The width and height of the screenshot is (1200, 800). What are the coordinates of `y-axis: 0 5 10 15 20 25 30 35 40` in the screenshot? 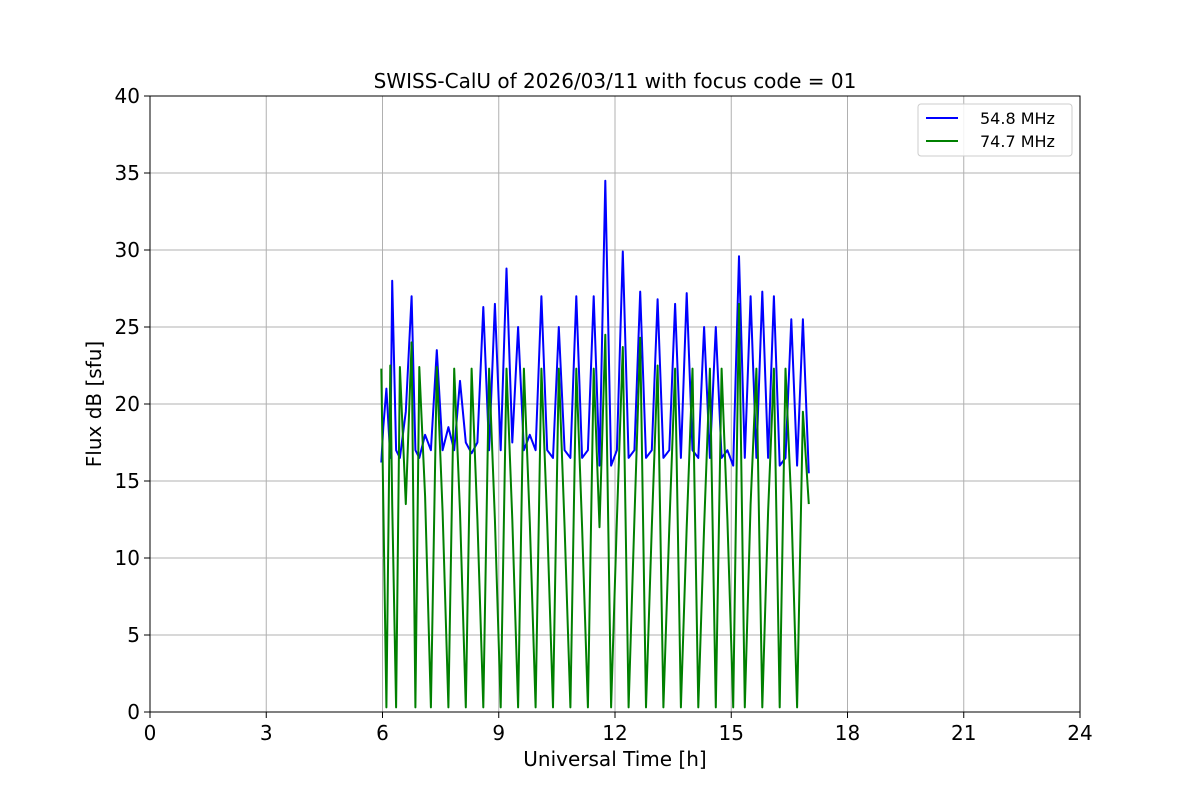 It's located at (132, 404).